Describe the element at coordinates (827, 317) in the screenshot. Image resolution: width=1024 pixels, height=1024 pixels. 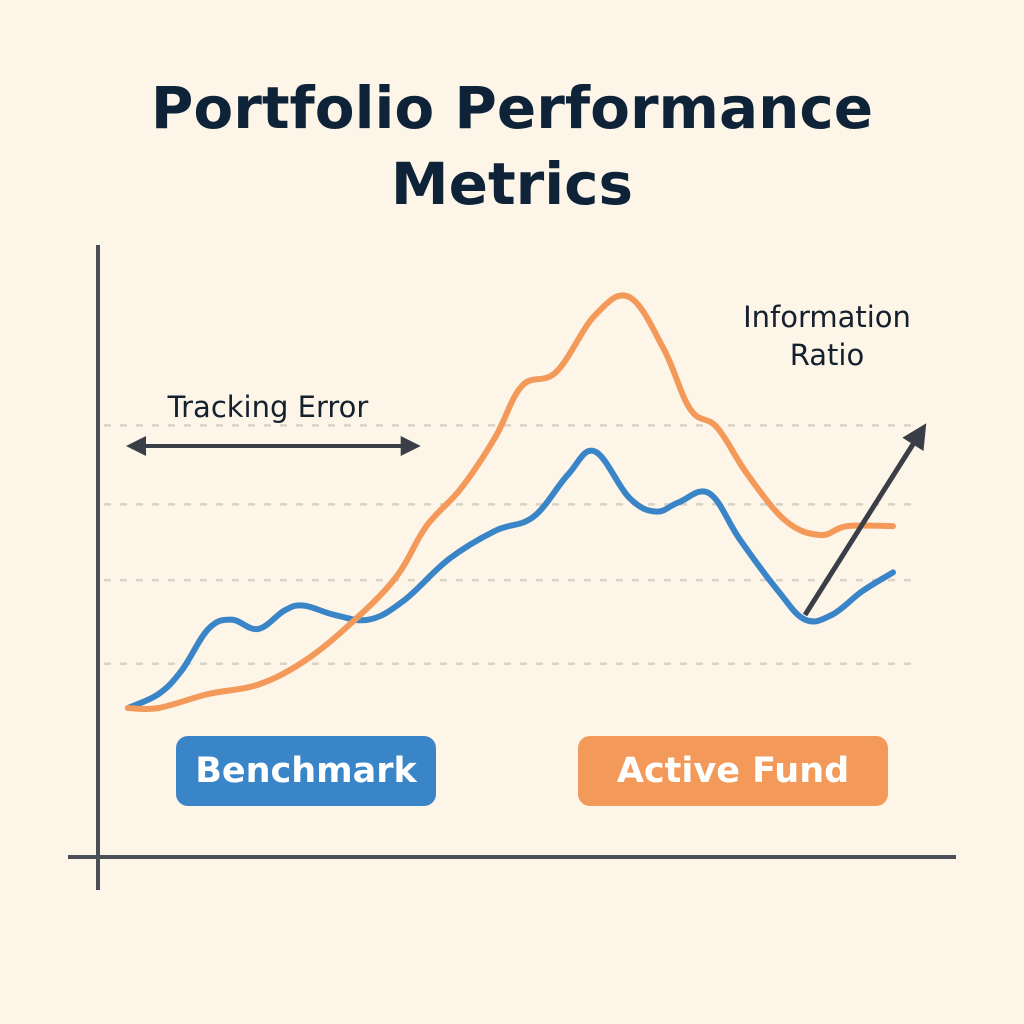
I see `information-ratio-label-line-1: Information` at that location.